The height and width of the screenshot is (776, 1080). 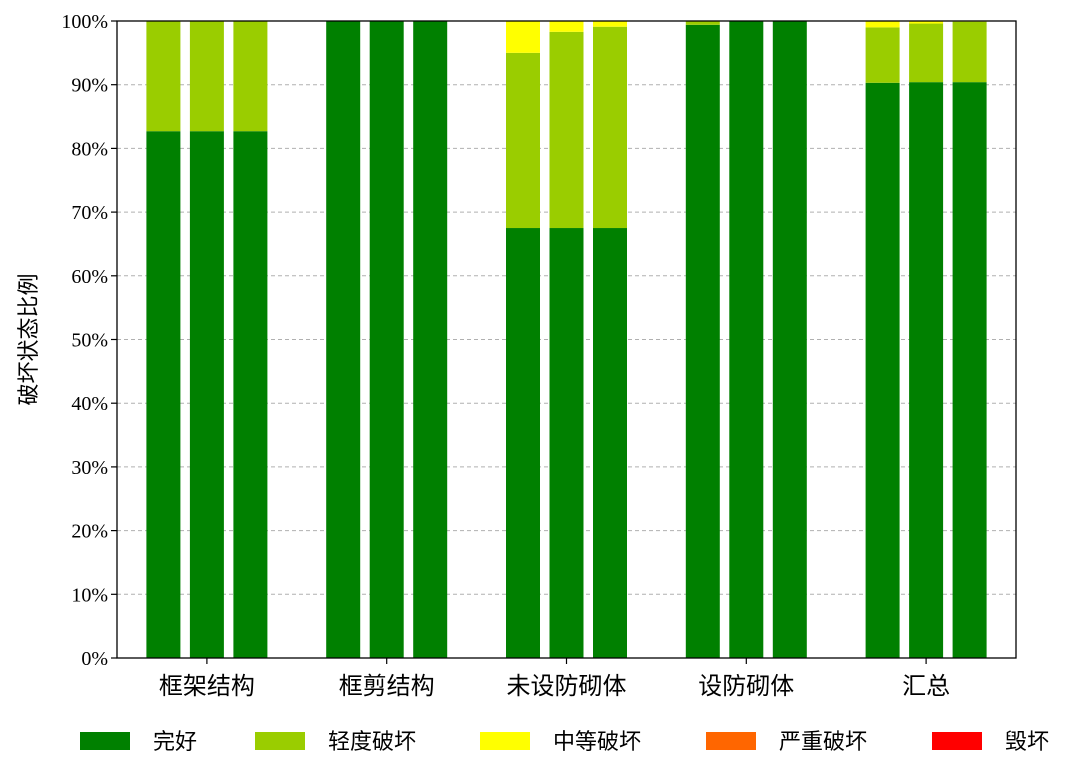 What do you see at coordinates (597, 742) in the screenshot?
I see `legend-label: 中等破坏` at bounding box center [597, 742].